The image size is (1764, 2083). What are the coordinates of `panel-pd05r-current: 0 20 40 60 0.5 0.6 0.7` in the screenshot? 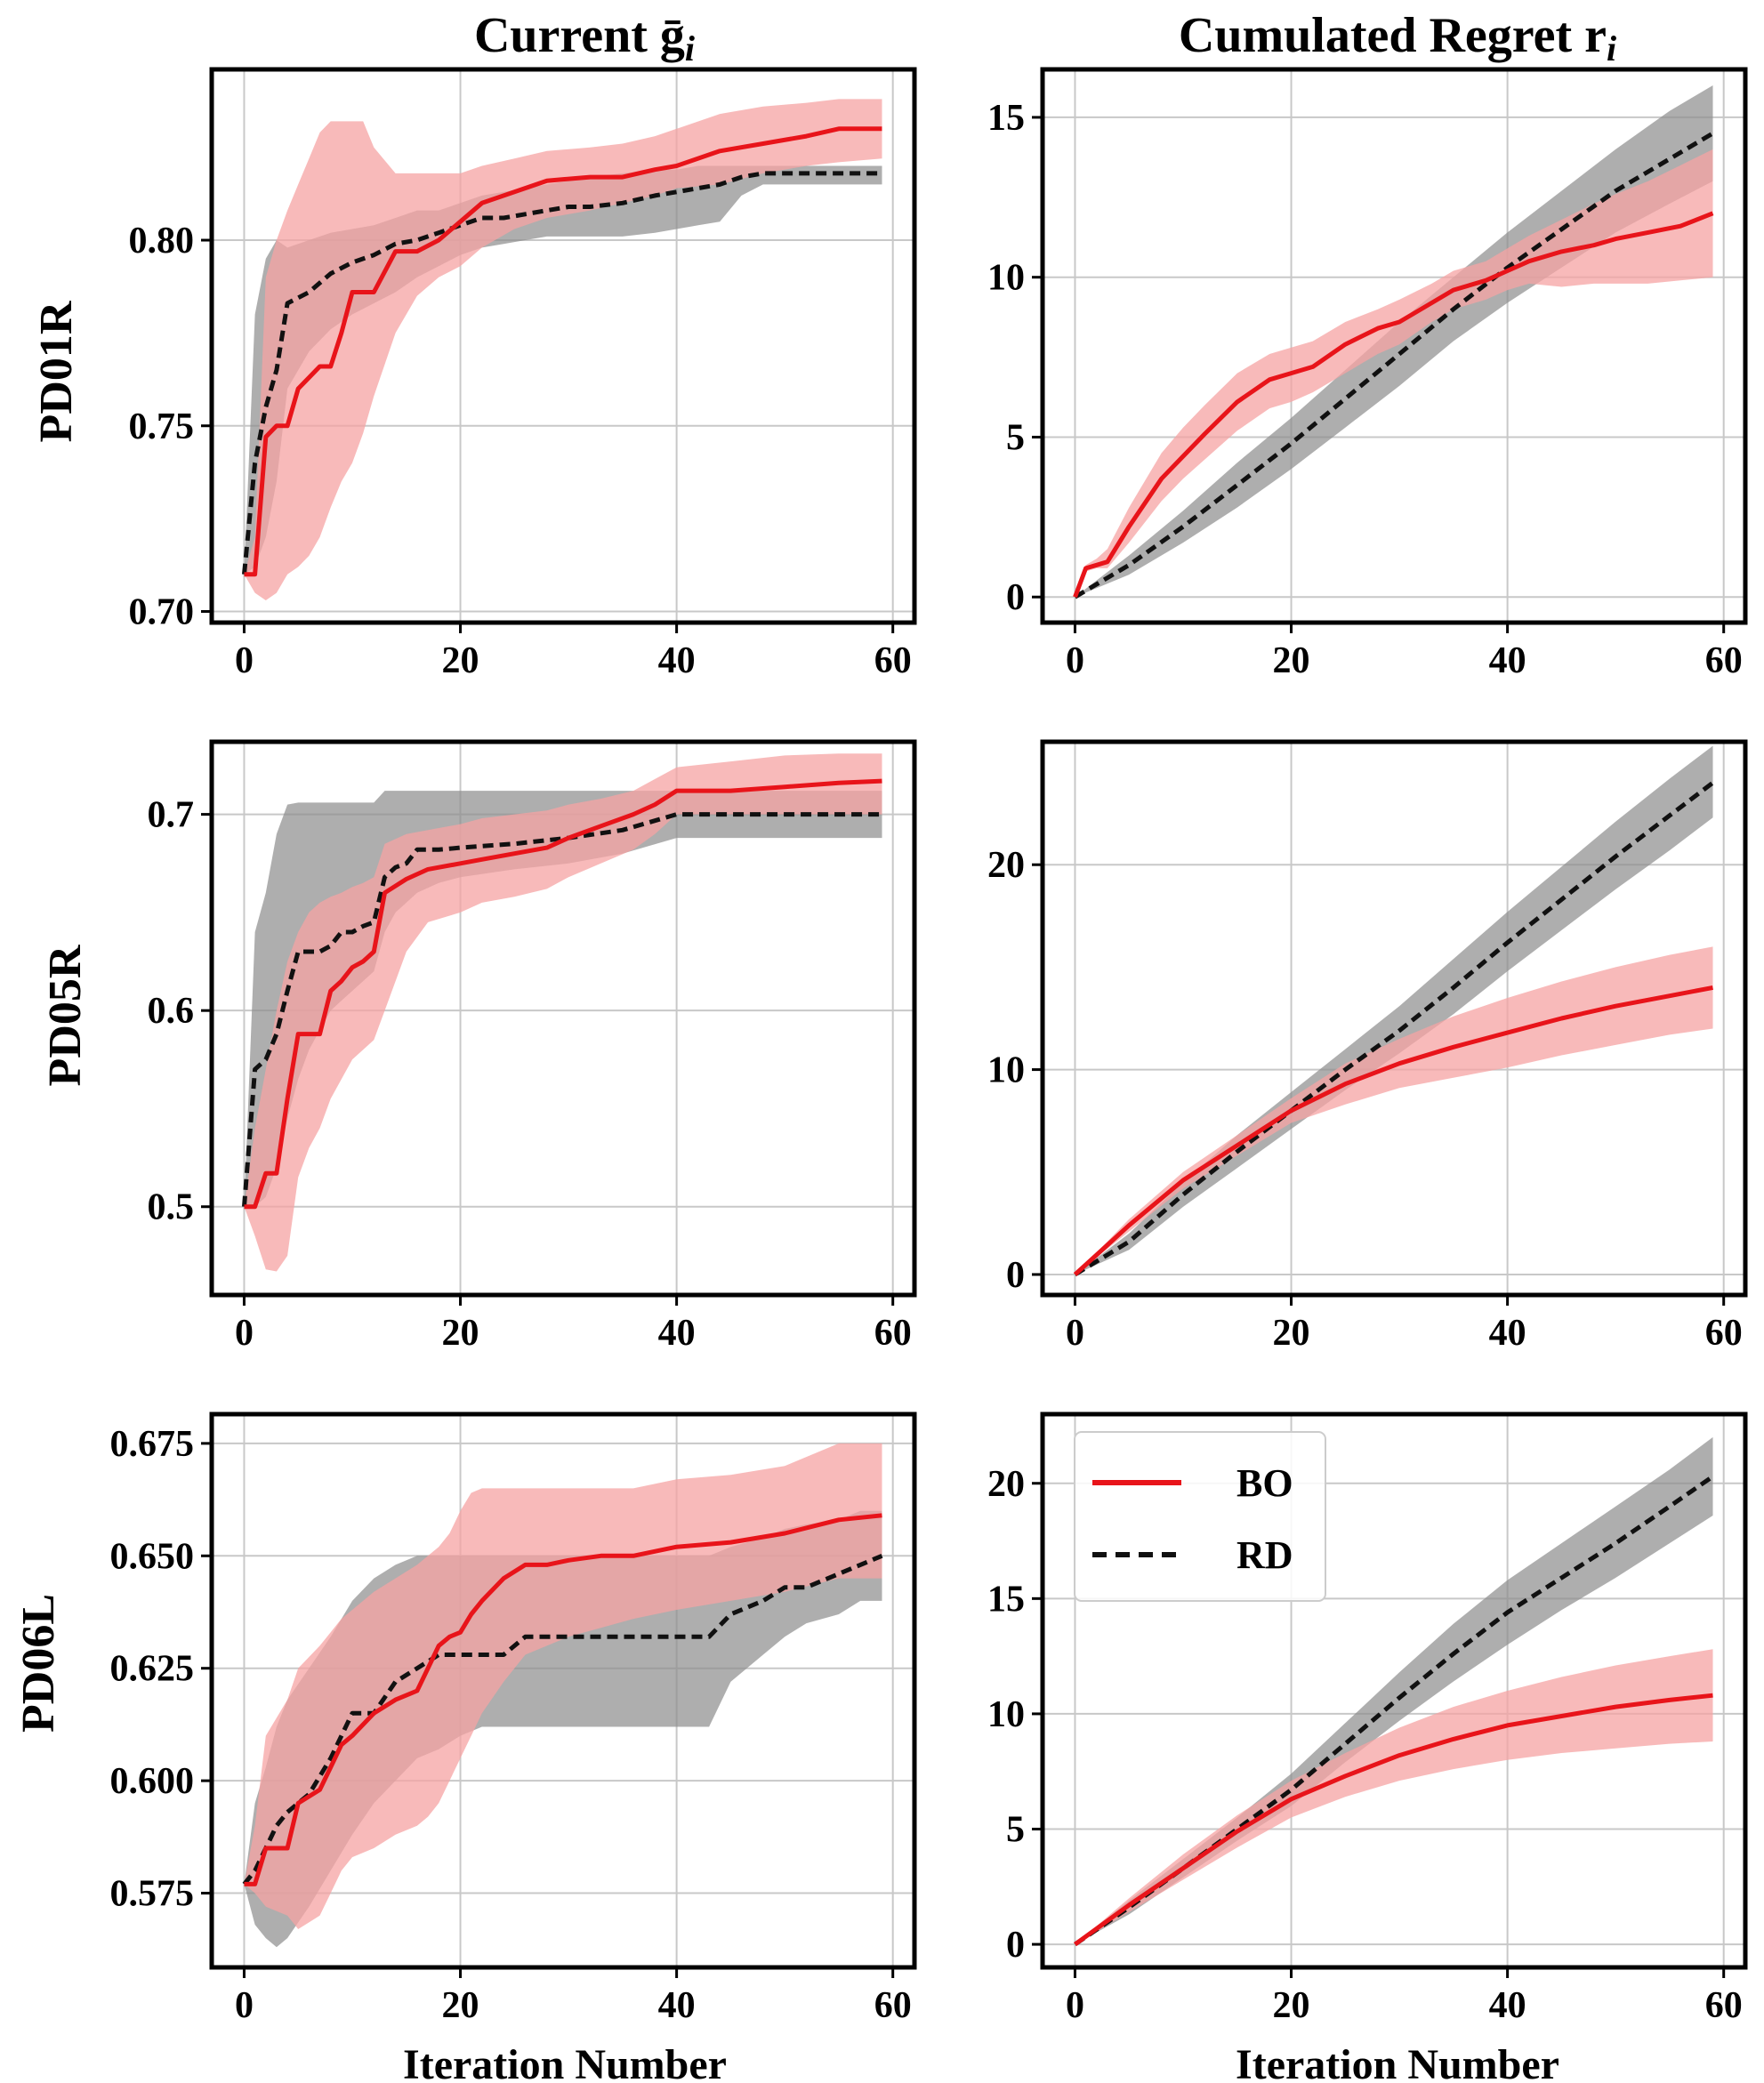 It's located at (532, 1046).